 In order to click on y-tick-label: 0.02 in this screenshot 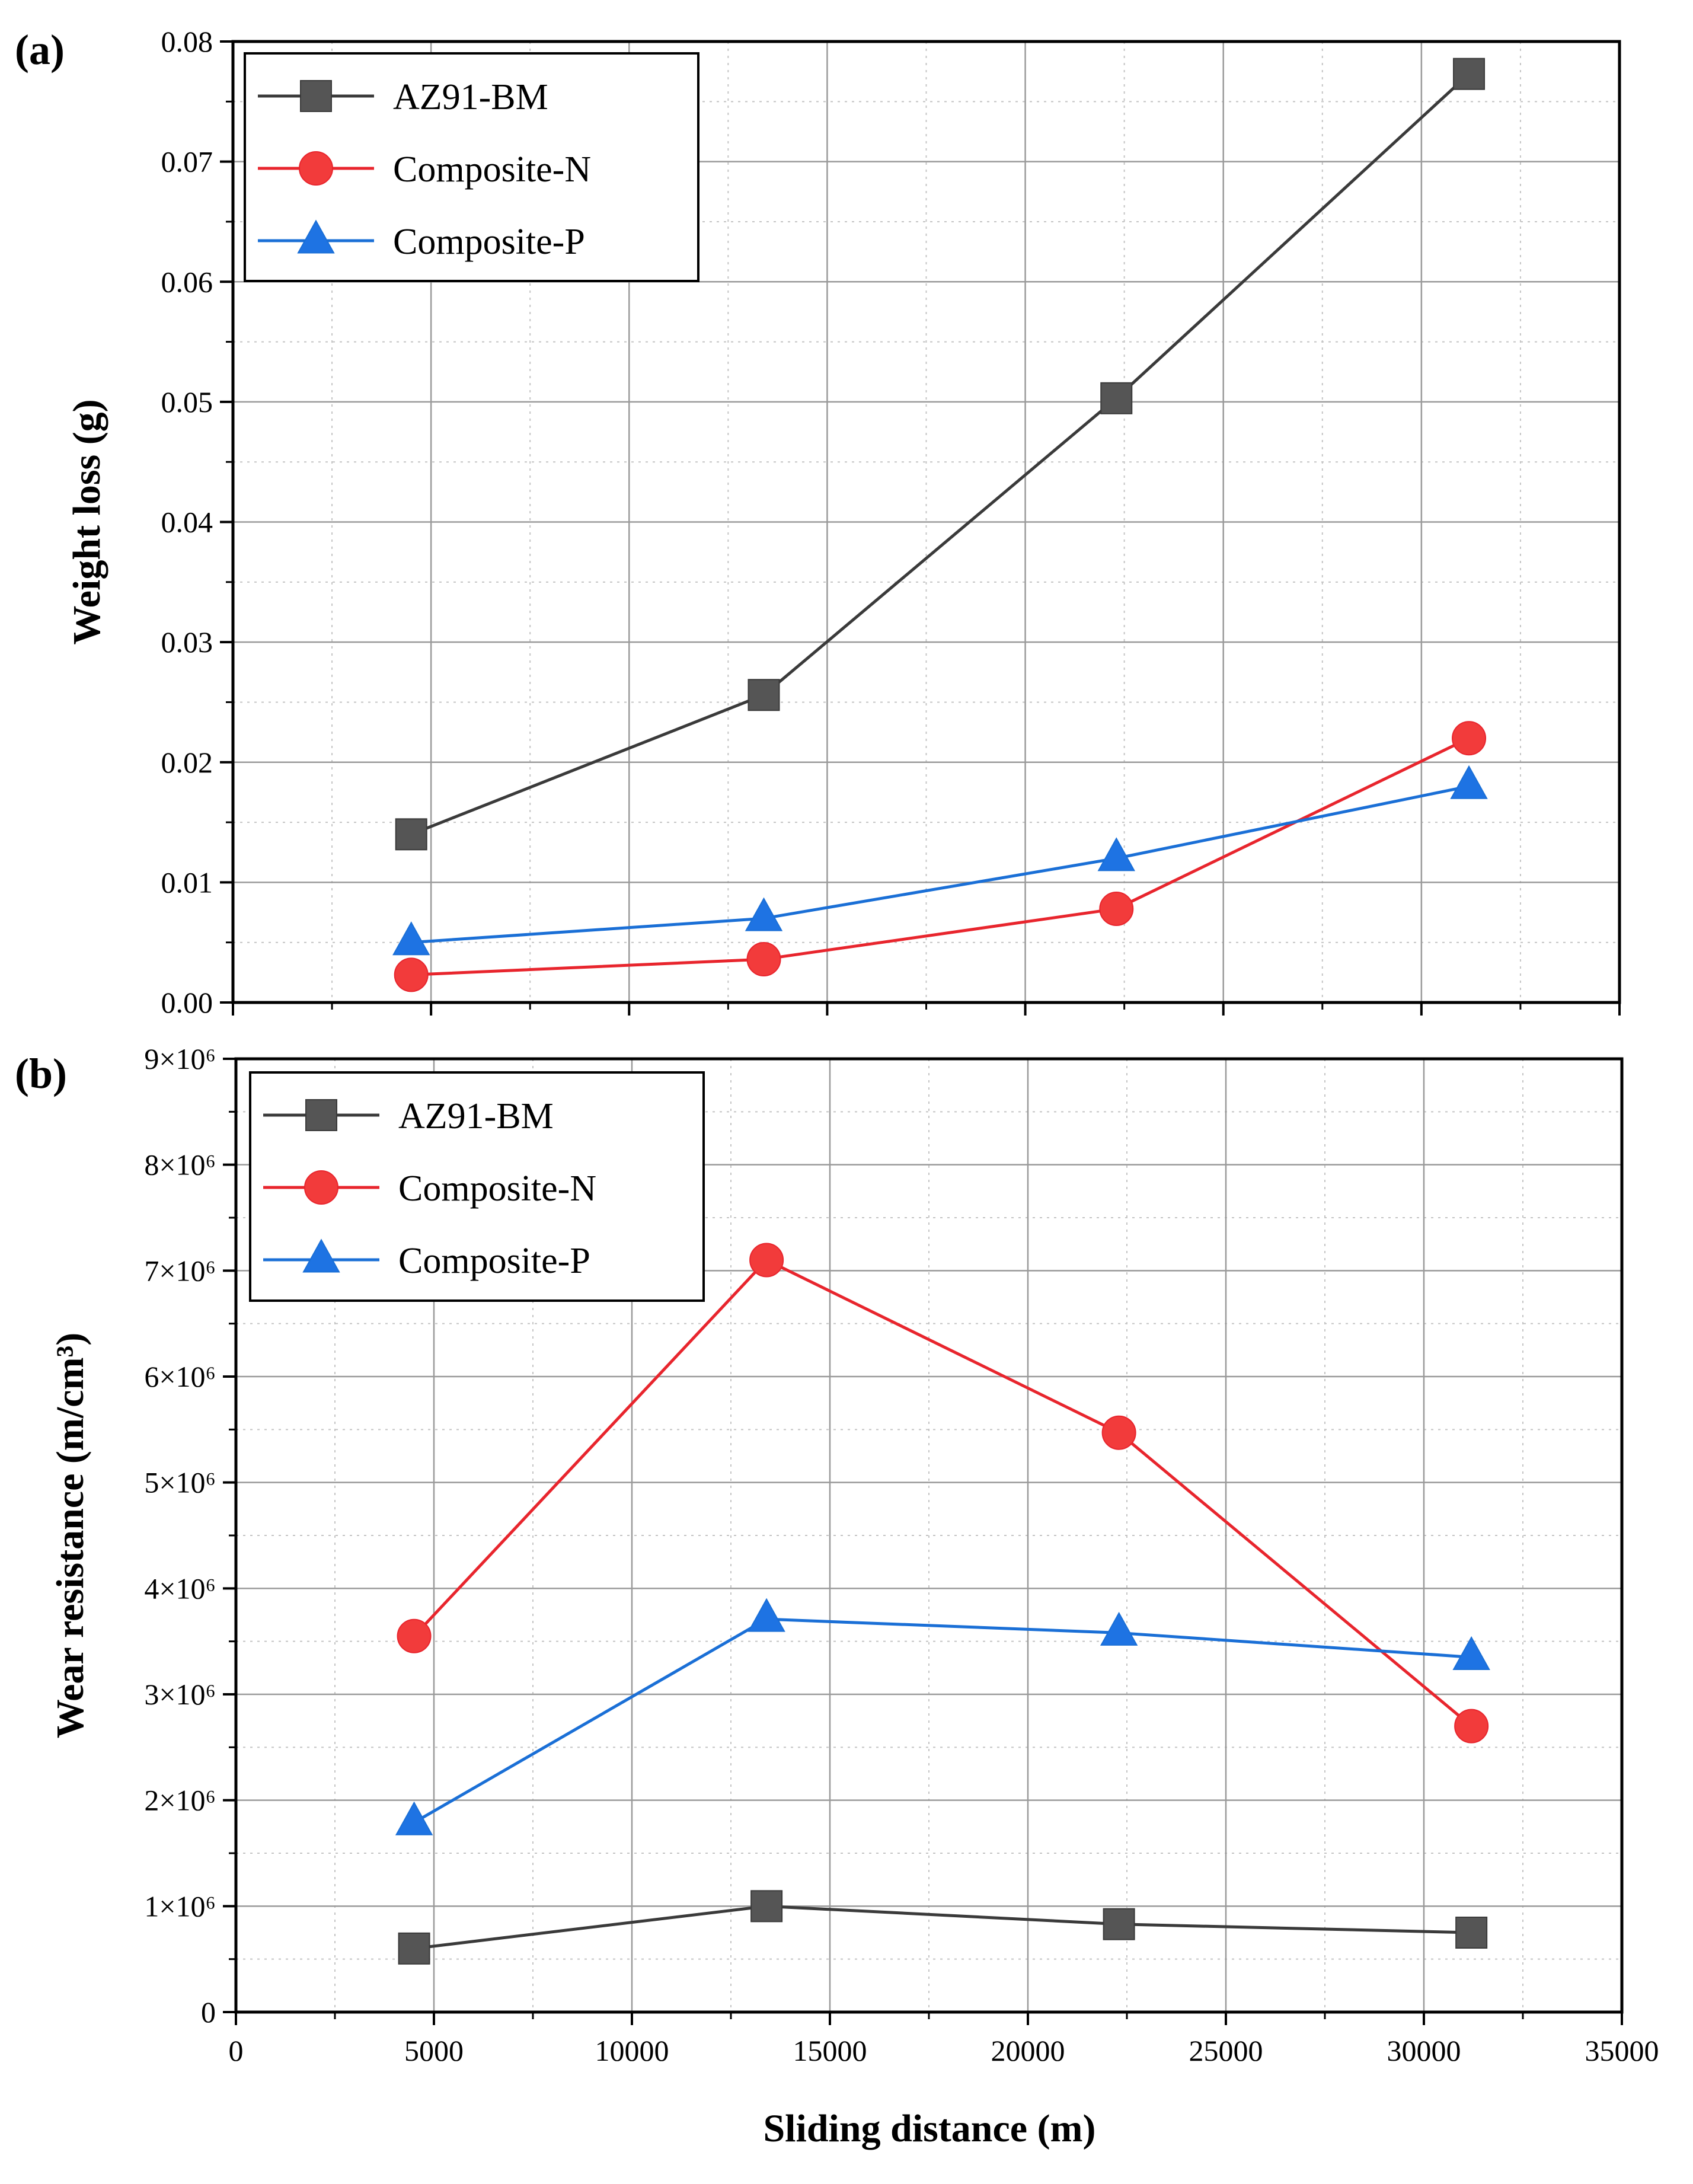, I will do `click(187, 762)`.